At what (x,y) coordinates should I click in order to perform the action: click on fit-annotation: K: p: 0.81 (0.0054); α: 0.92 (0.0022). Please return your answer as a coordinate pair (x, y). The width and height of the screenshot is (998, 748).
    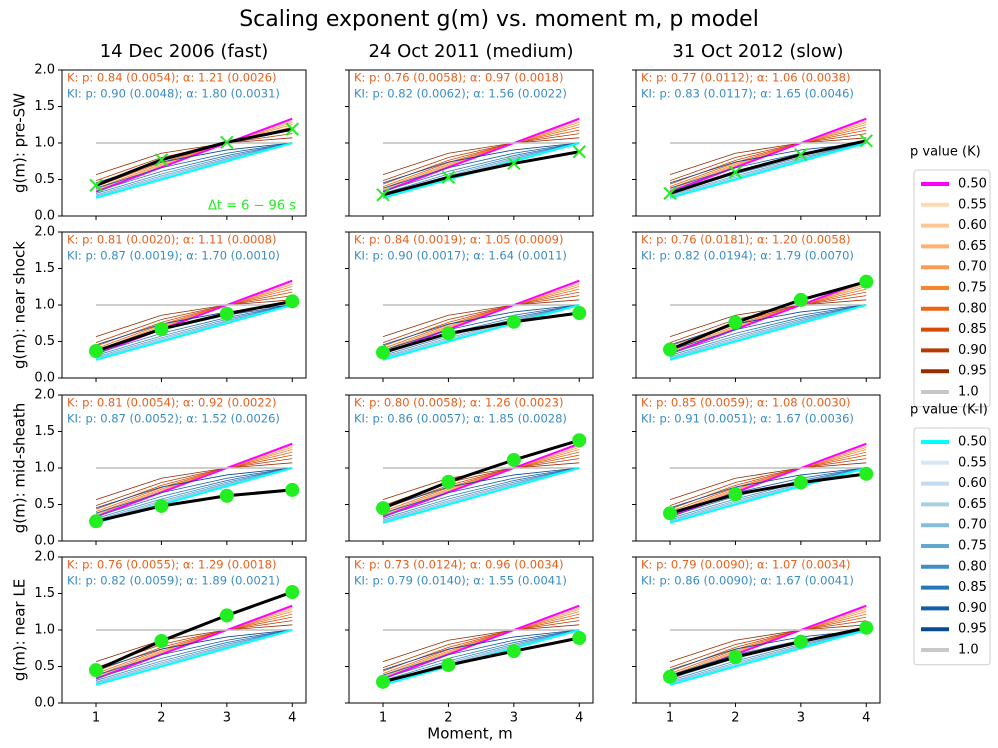
    Looking at the image, I should click on (172, 403).